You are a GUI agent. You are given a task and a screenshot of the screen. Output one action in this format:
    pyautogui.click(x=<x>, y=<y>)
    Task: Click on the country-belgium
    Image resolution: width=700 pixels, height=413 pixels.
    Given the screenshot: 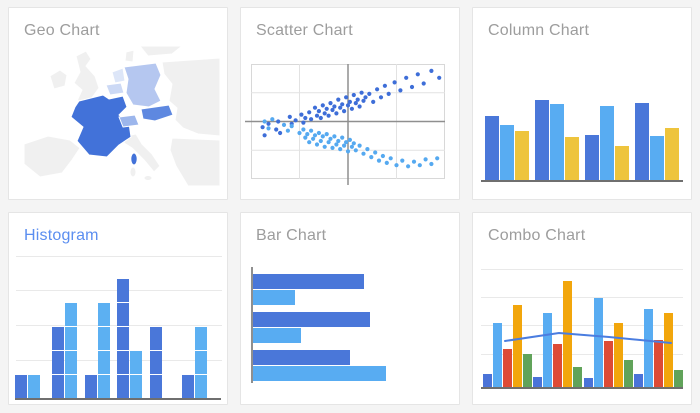 What is the action you would take?
    pyautogui.click(x=115, y=89)
    